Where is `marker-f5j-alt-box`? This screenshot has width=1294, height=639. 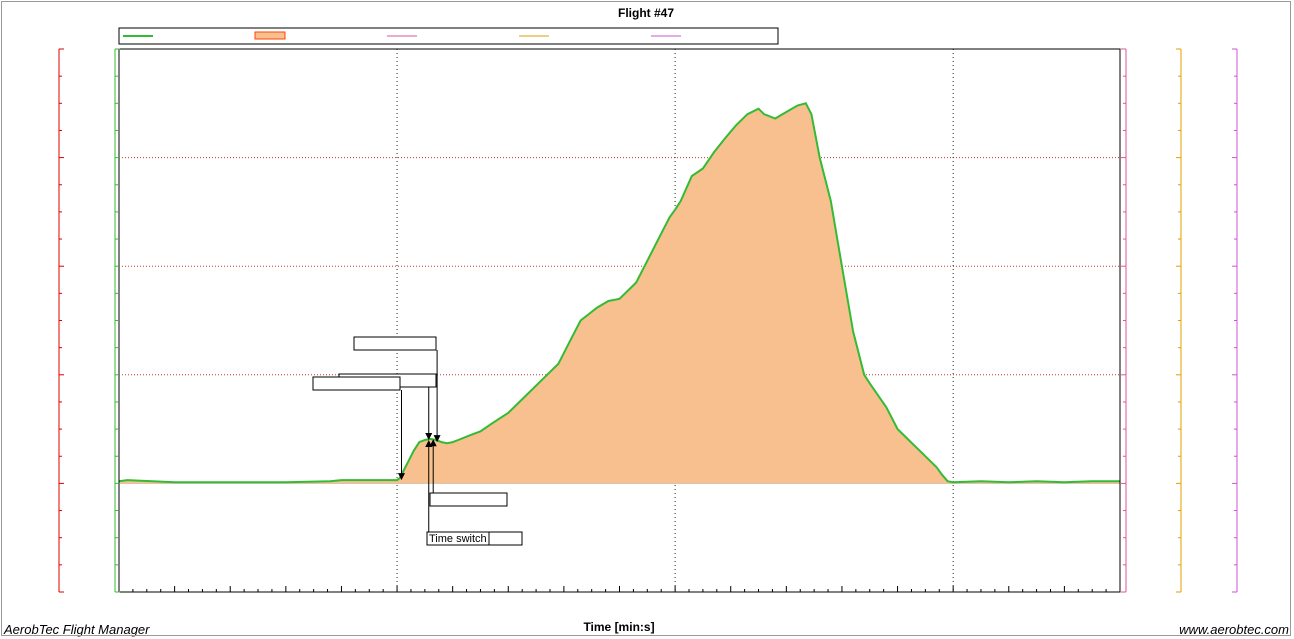
marker-f5j-alt-box is located at coordinates (468, 499).